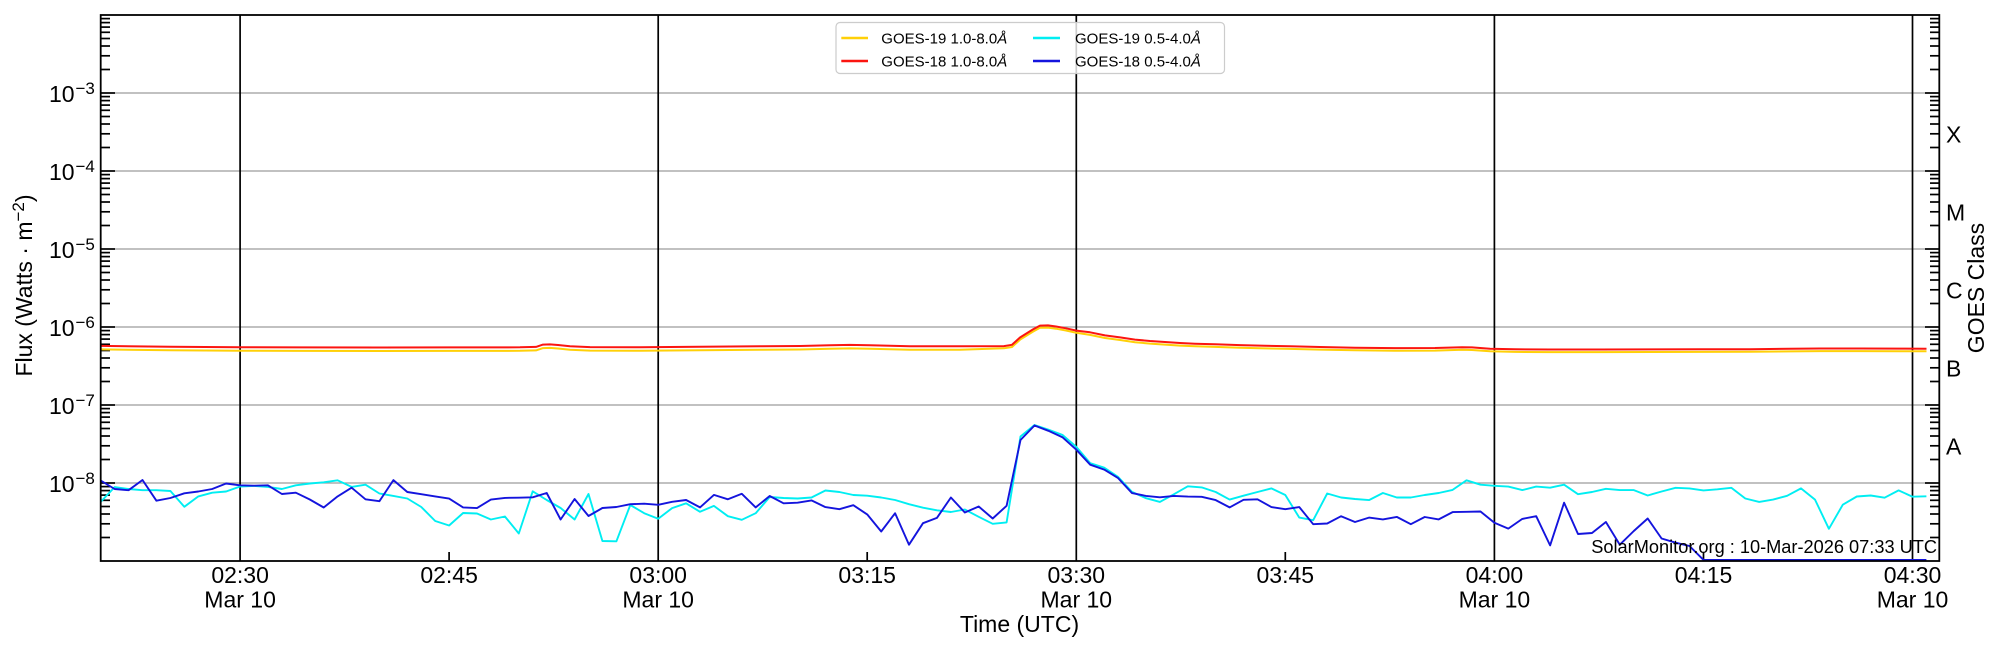  Describe the element at coordinates (1953, 135) in the screenshot. I see `svg-text: X` at that location.